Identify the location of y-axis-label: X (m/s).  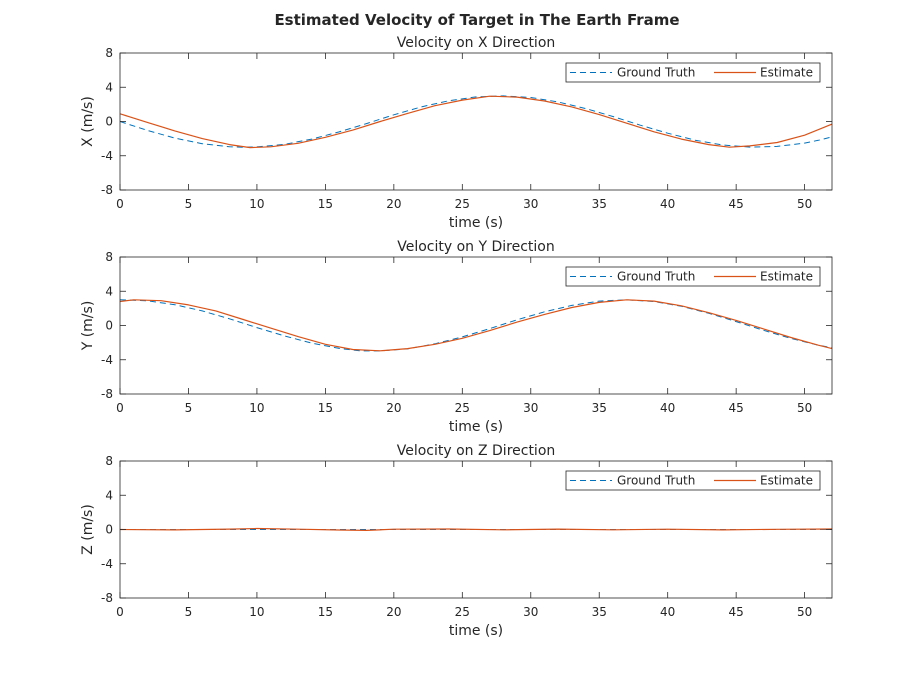
(88, 121).